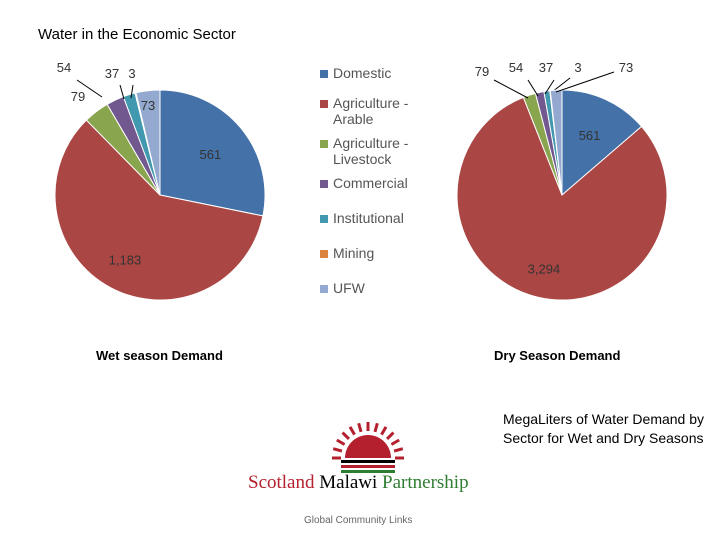 The height and width of the screenshot is (546, 728). I want to click on legend-label: Agriculture - Arable, so click(371, 111).